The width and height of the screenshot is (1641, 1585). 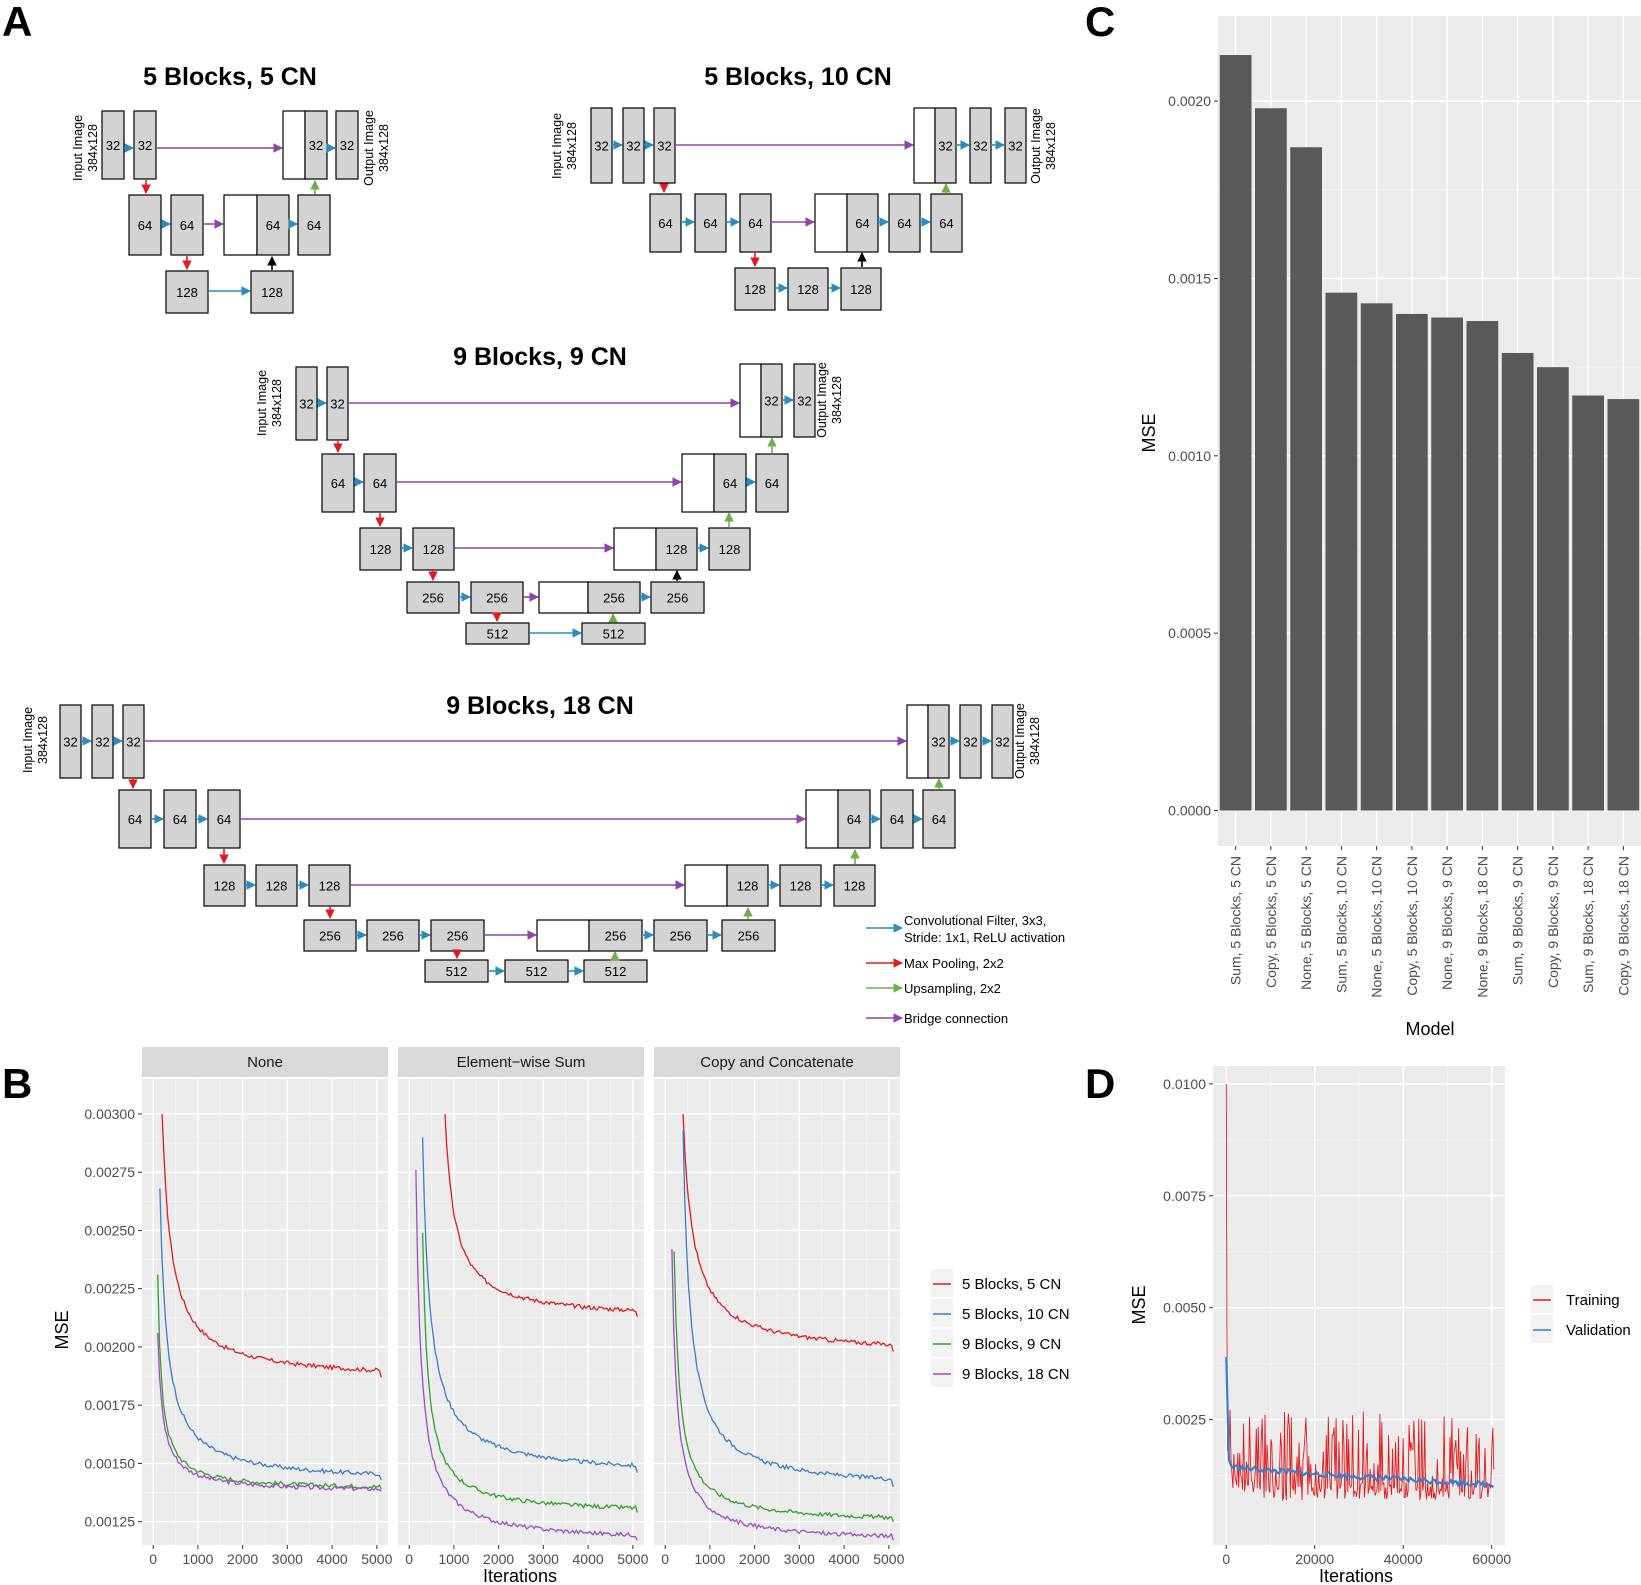 I want to click on panel-letter-a: A, so click(x=17, y=22).